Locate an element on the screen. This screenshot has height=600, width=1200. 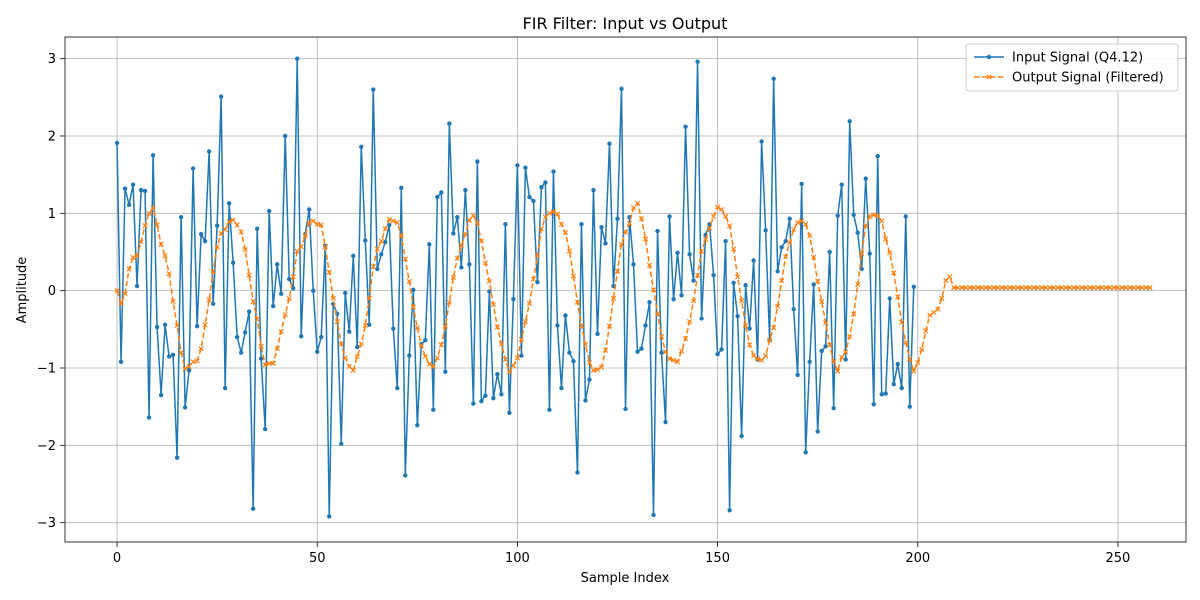
y-axis-label: Amplitude is located at coordinates (22, 290).